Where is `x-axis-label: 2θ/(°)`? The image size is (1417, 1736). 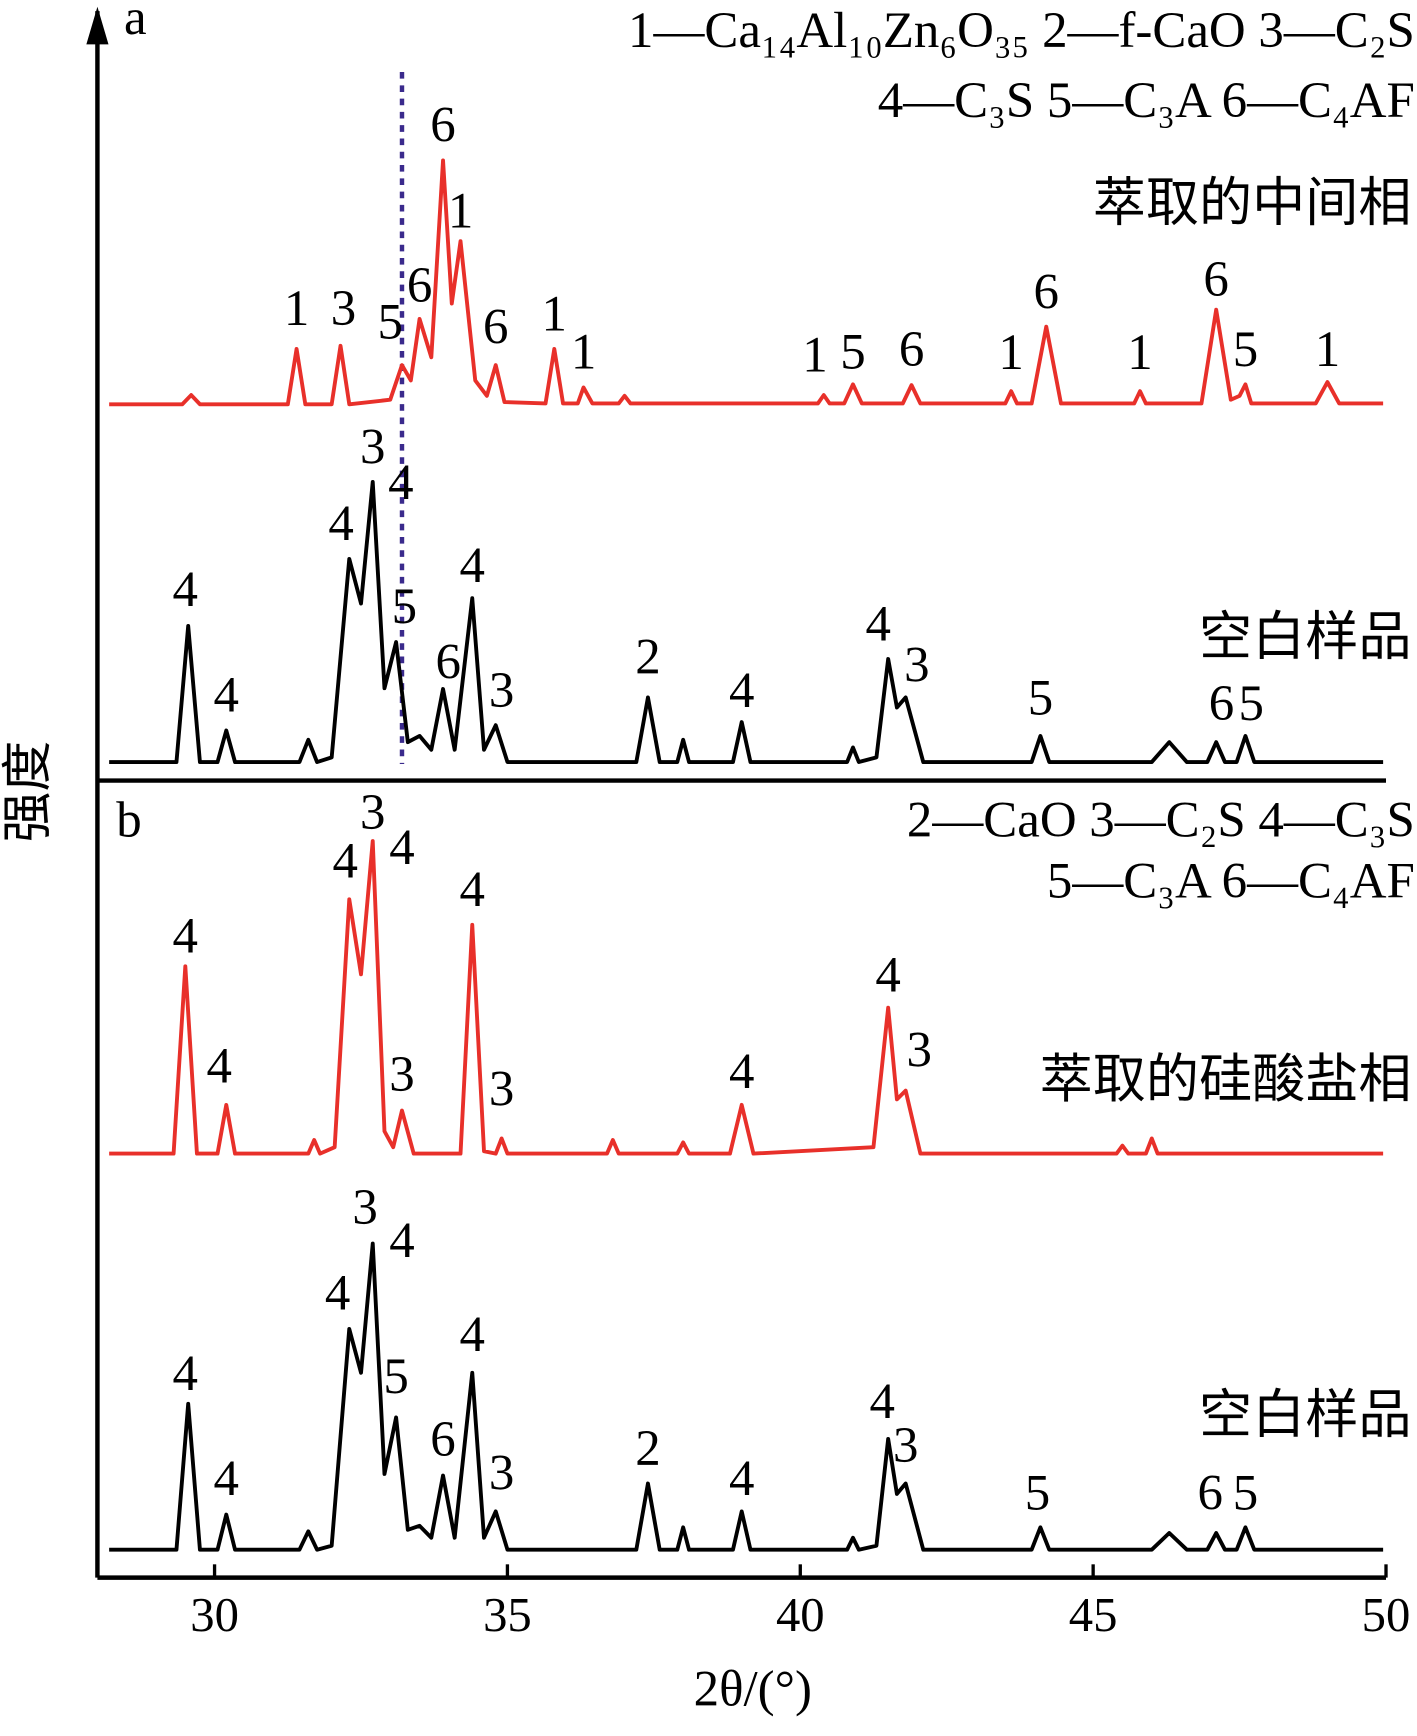
x-axis-label: 2θ/(°) is located at coordinates (753, 1690).